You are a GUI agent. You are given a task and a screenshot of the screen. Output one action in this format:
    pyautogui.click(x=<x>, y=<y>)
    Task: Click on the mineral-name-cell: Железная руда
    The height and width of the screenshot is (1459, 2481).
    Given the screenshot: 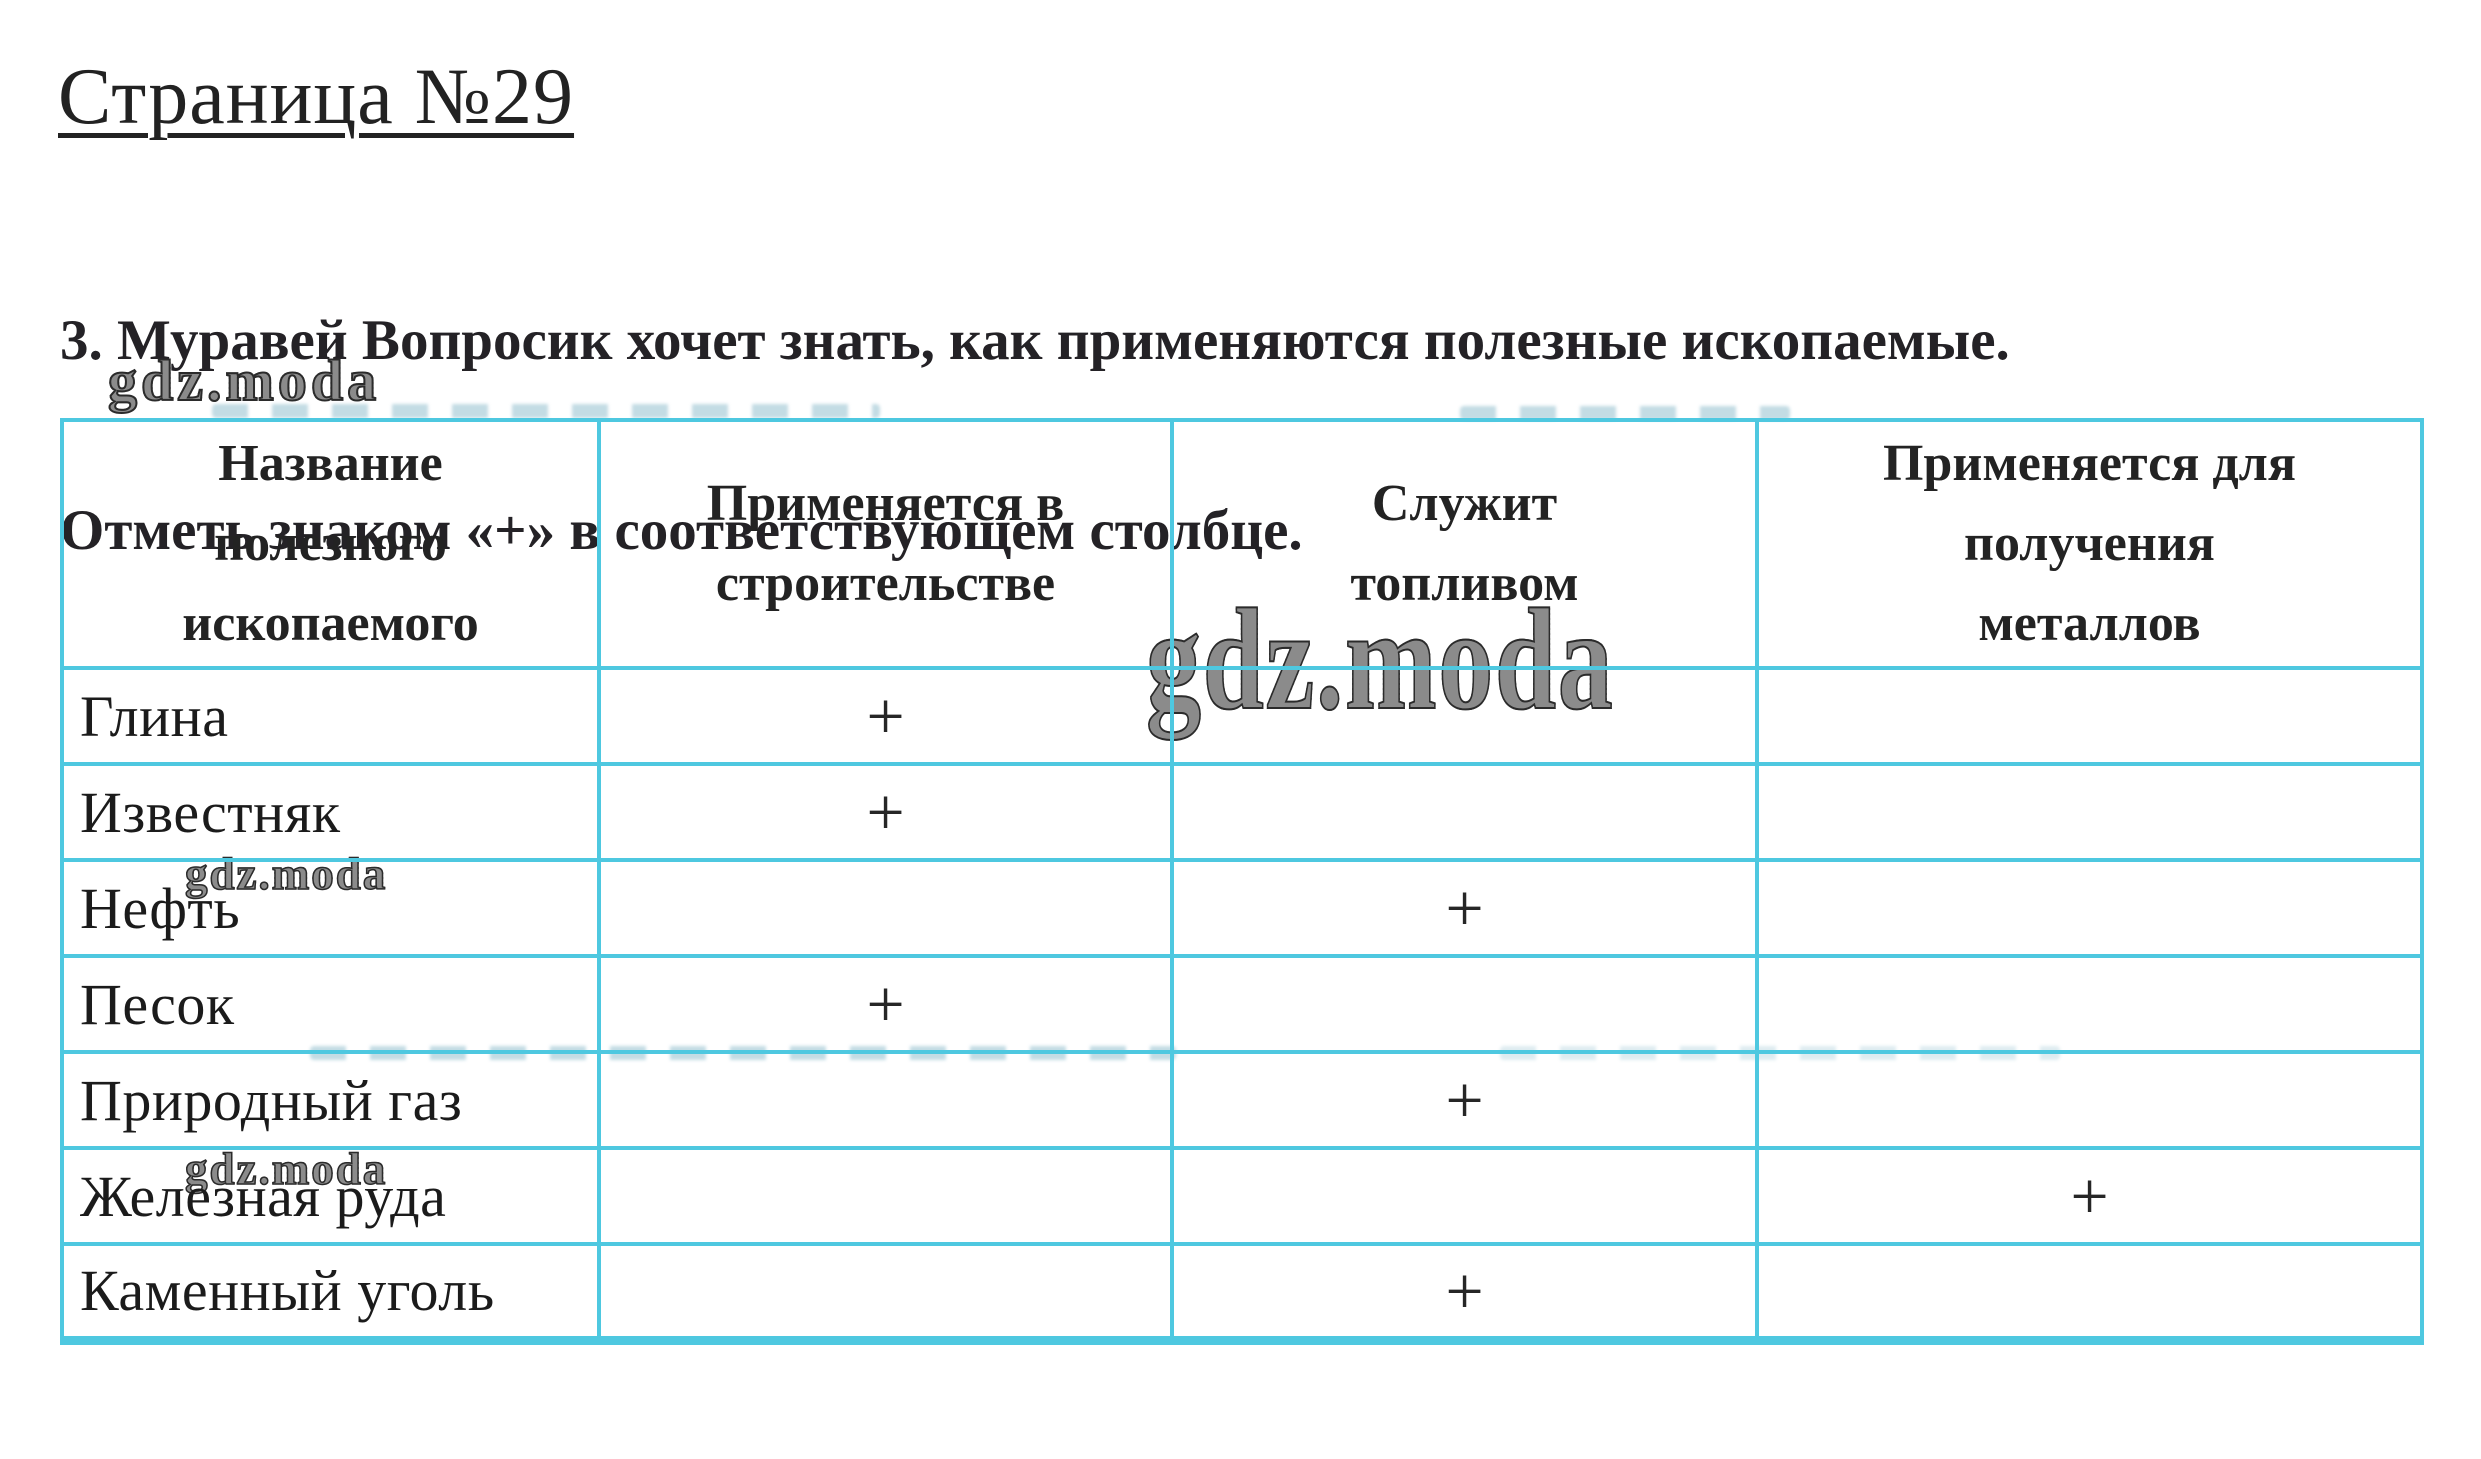 What is the action you would take?
    pyautogui.click(x=330, y=1196)
    